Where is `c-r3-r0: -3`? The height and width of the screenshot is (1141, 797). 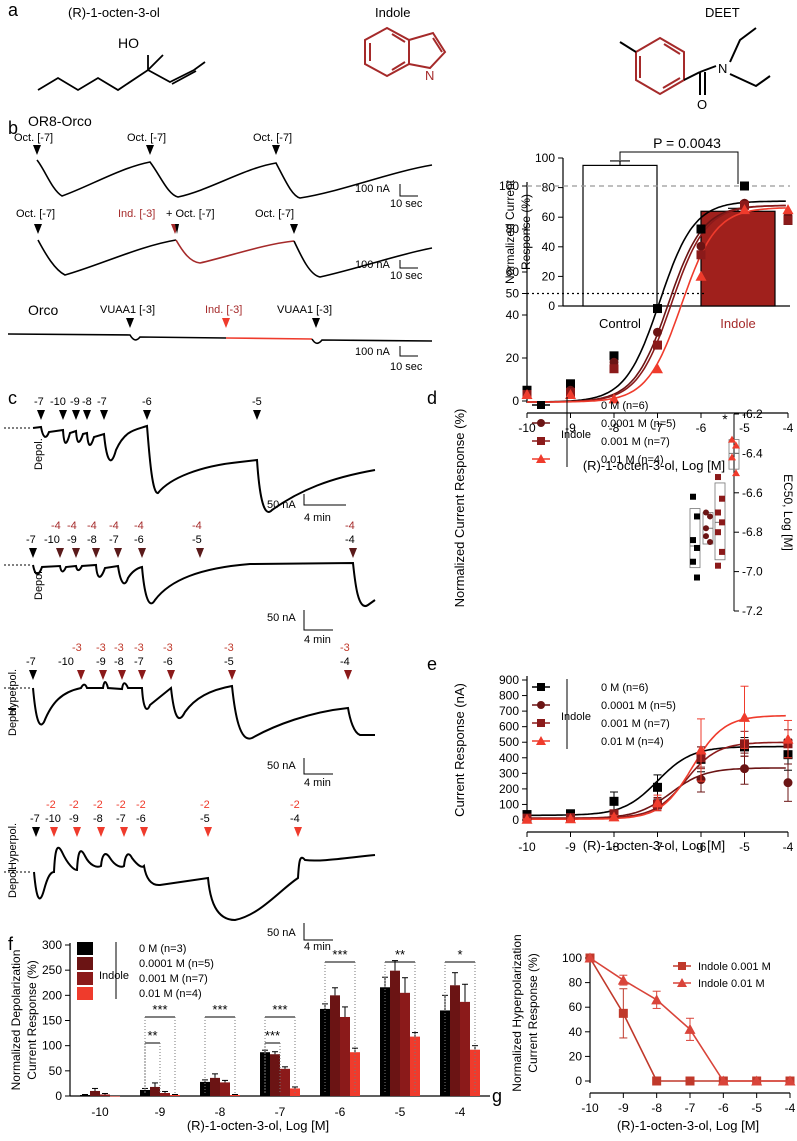 c-r3-r0: -3 is located at coordinates (77, 648).